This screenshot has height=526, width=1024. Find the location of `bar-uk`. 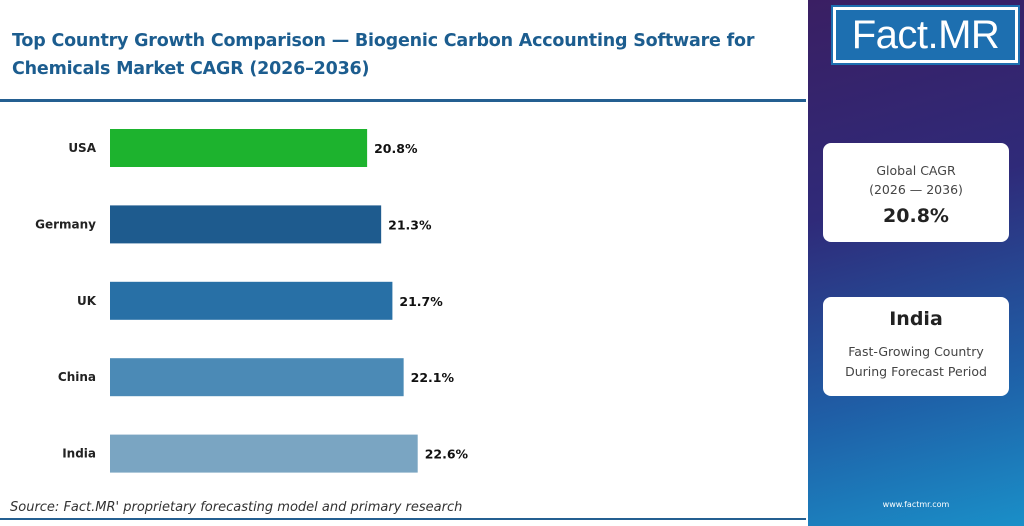

bar-uk is located at coordinates (251, 300).